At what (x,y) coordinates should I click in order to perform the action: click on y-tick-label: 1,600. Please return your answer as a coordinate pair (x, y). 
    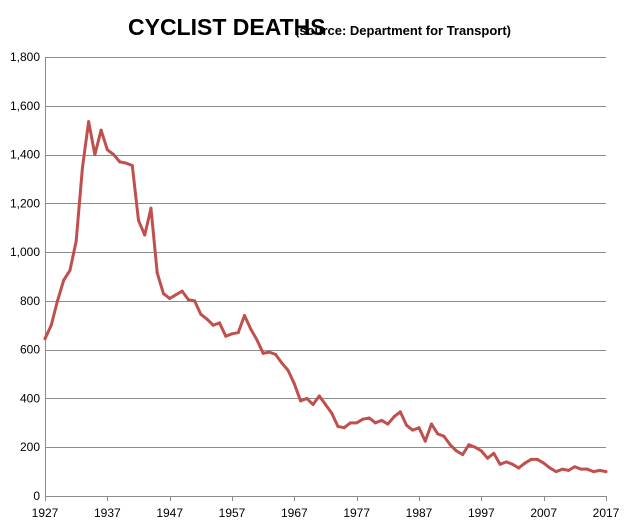
    Looking at the image, I should click on (25, 106).